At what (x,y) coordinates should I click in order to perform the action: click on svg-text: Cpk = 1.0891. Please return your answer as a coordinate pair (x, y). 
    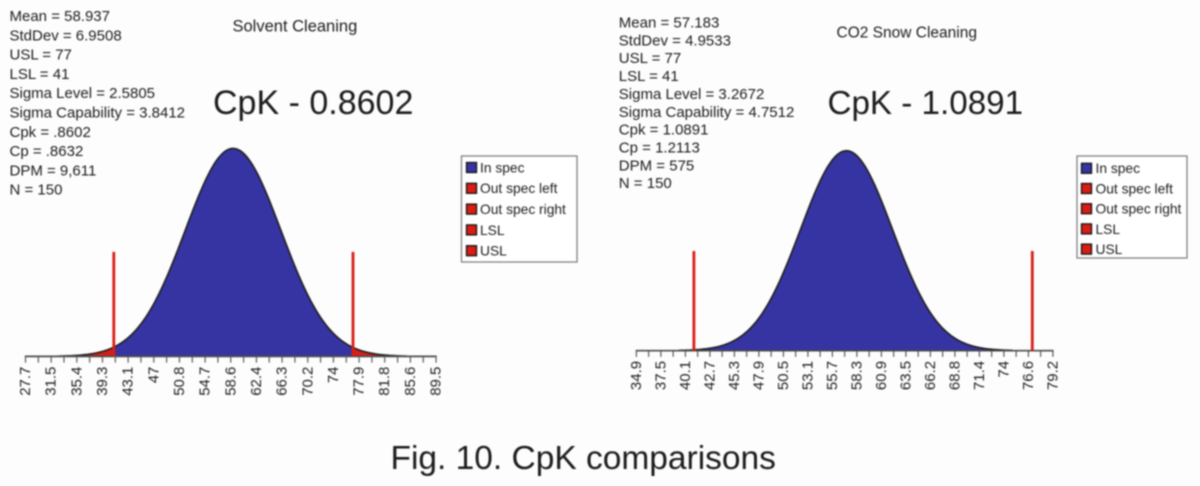
    Looking at the image, I should click on (664, 130).